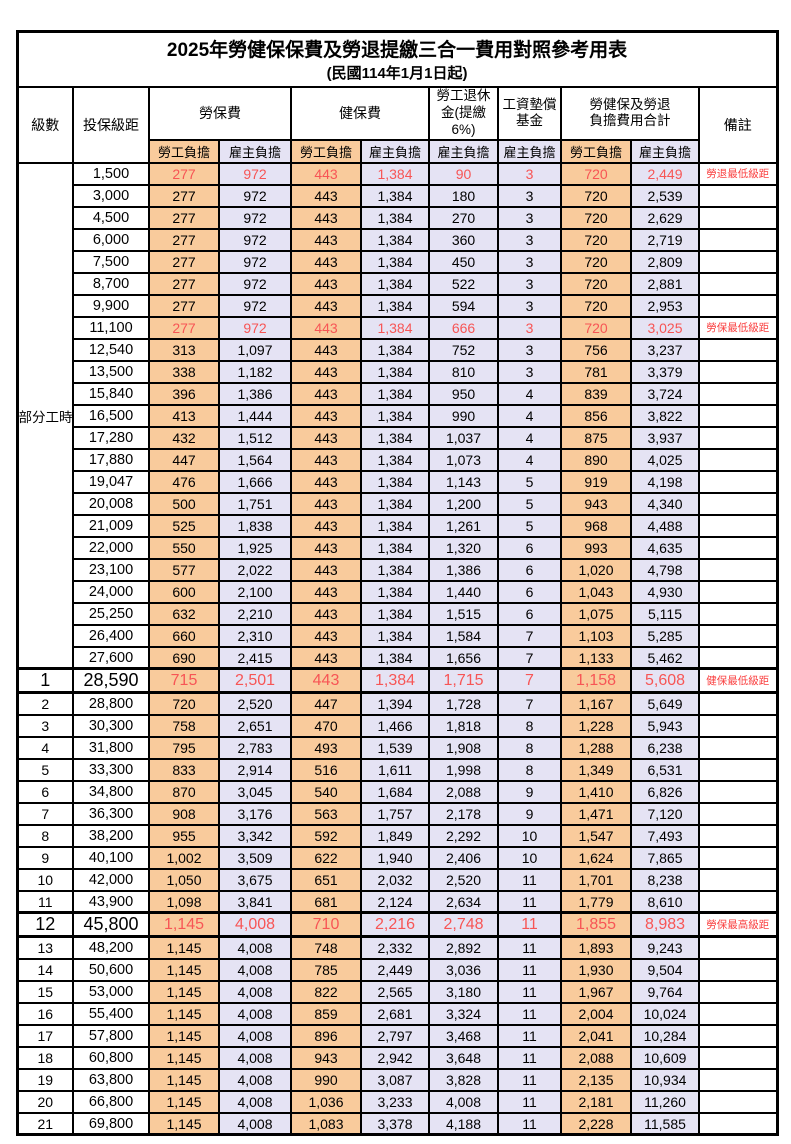 The height and width of the screenshot is (1144, 791). I want to click on labor-employer-cell: 1,182, so click(255, 371).